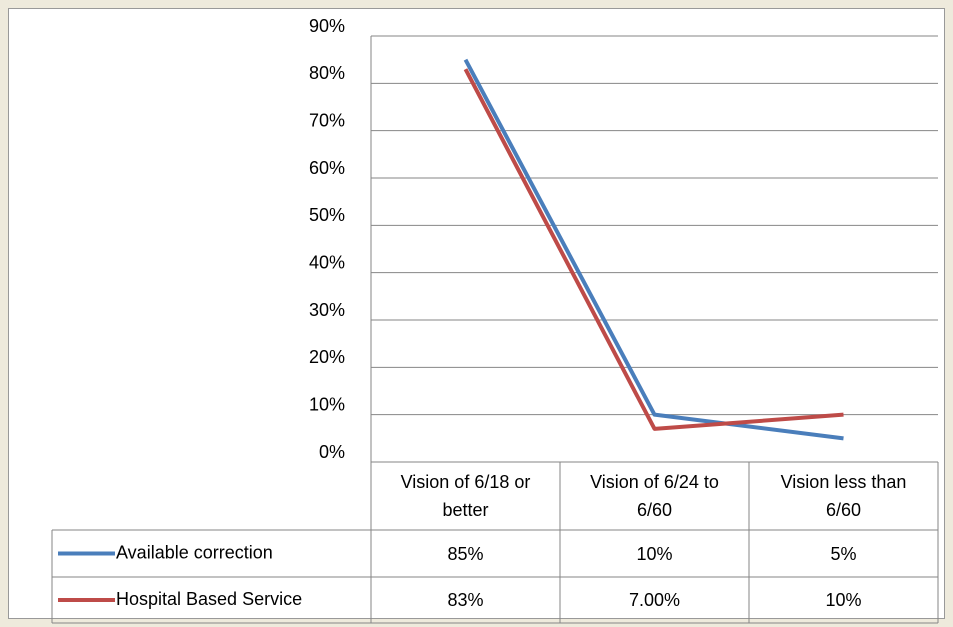  Describe the element at coordinates (209, 599) in the screenshot. I see `legend-label: Hospital Based Service` at that location.